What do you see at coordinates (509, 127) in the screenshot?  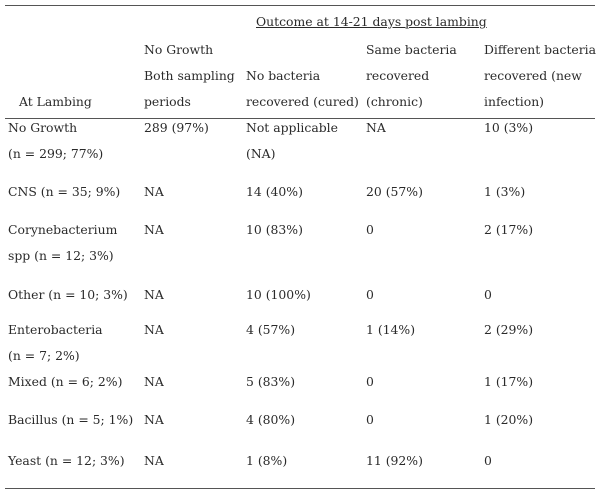 I see `cell-new-infection: 10 (3%)` at bounding box center [509, 127].